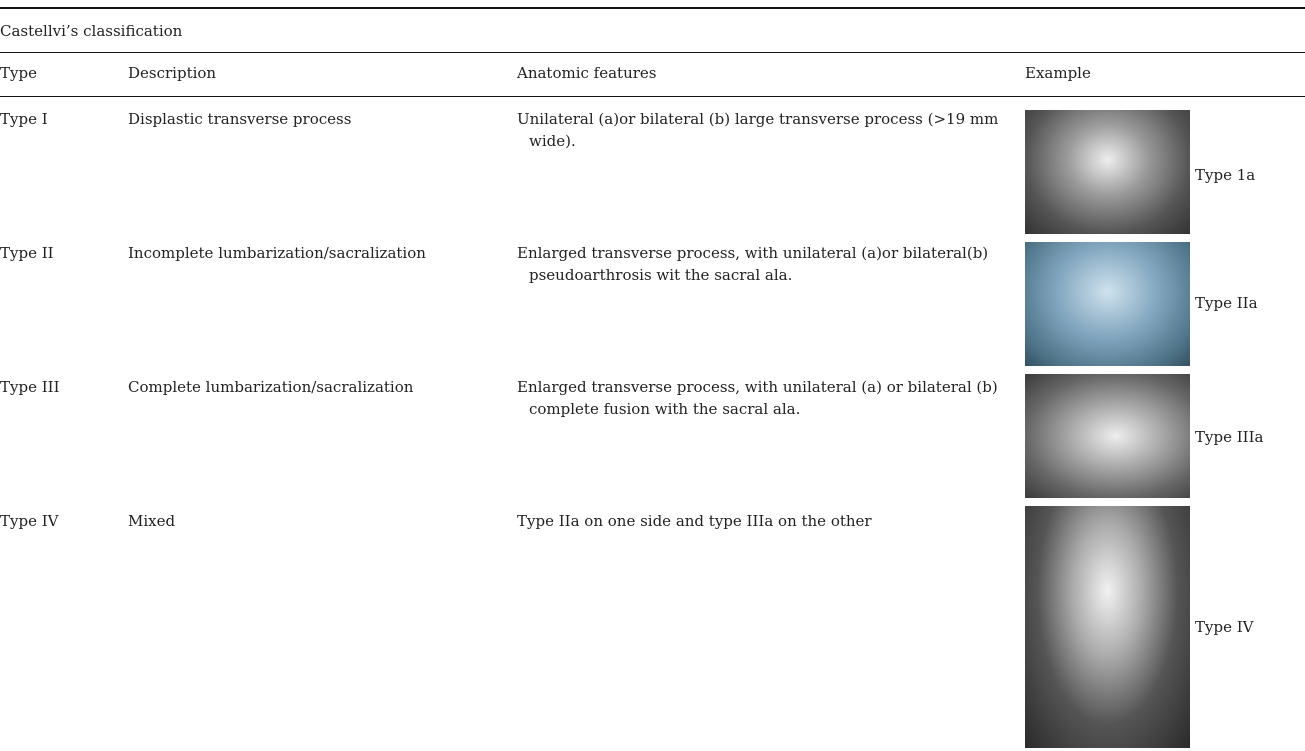  What do you see at coordinates (587, 73) in the screenshot?
I see `header-cell: Anatomic features` at bounding box center [587, 73].